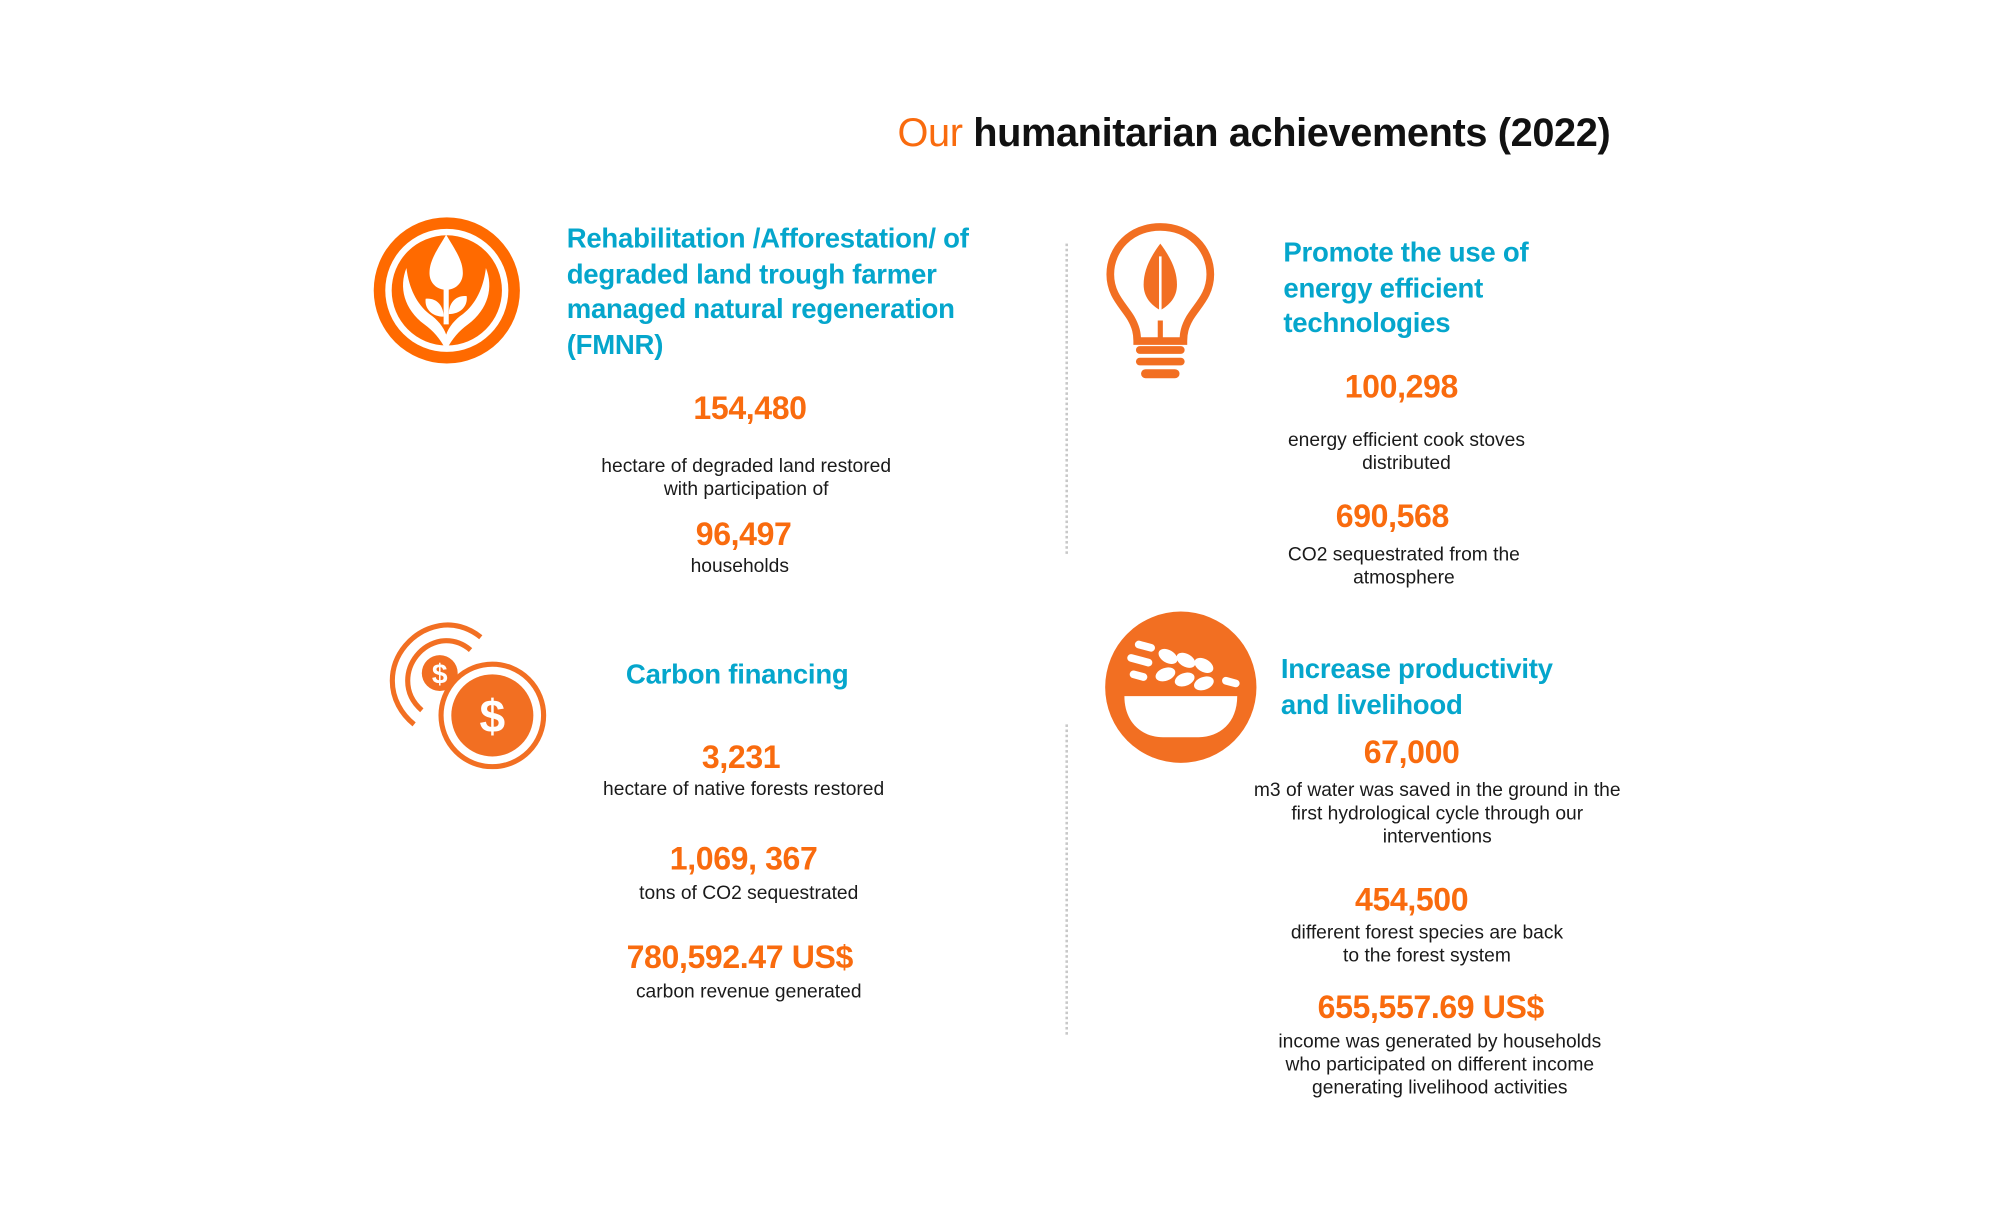  What do you see at coordinates (748, 991) in the screenshot?
I see `stat-label: carbon revenue generated` at bounding box center [748, 991].